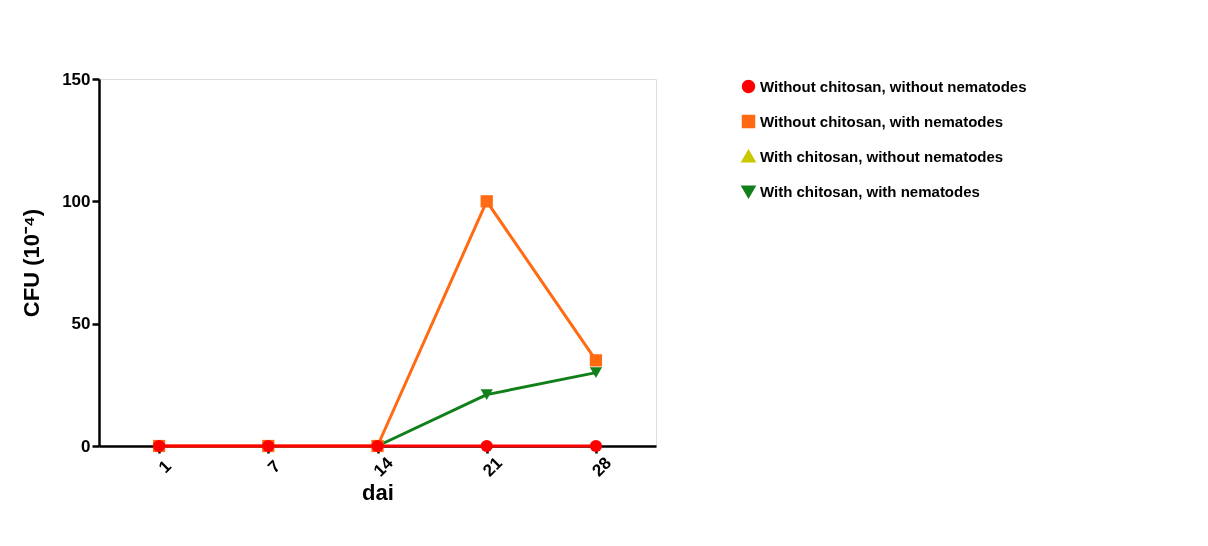 This screenshot has height=546, width=1208. Describe the element at coordinates (870, 191) in the screenshot. I see `legend-label: With chitosan, with nematodes` at that location.